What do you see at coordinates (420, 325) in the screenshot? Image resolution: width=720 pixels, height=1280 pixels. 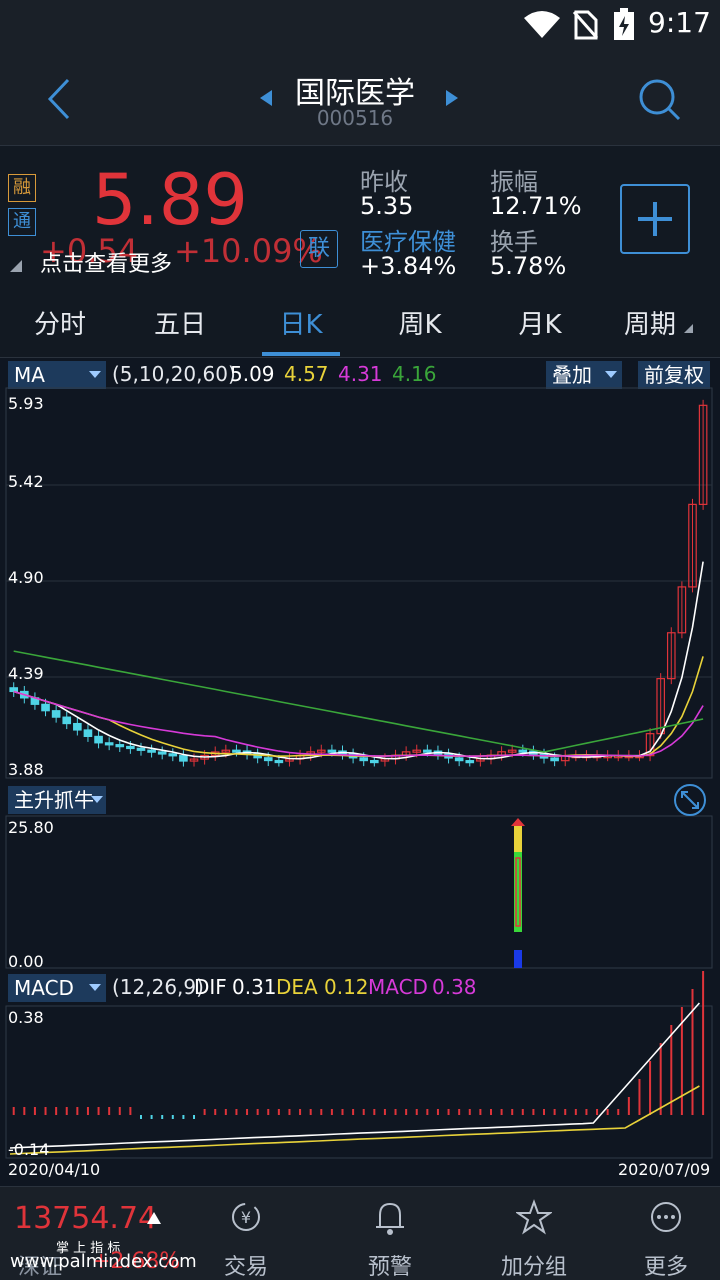 I see `tab-weekly-k: 周K` at bounding box center [420, 325].